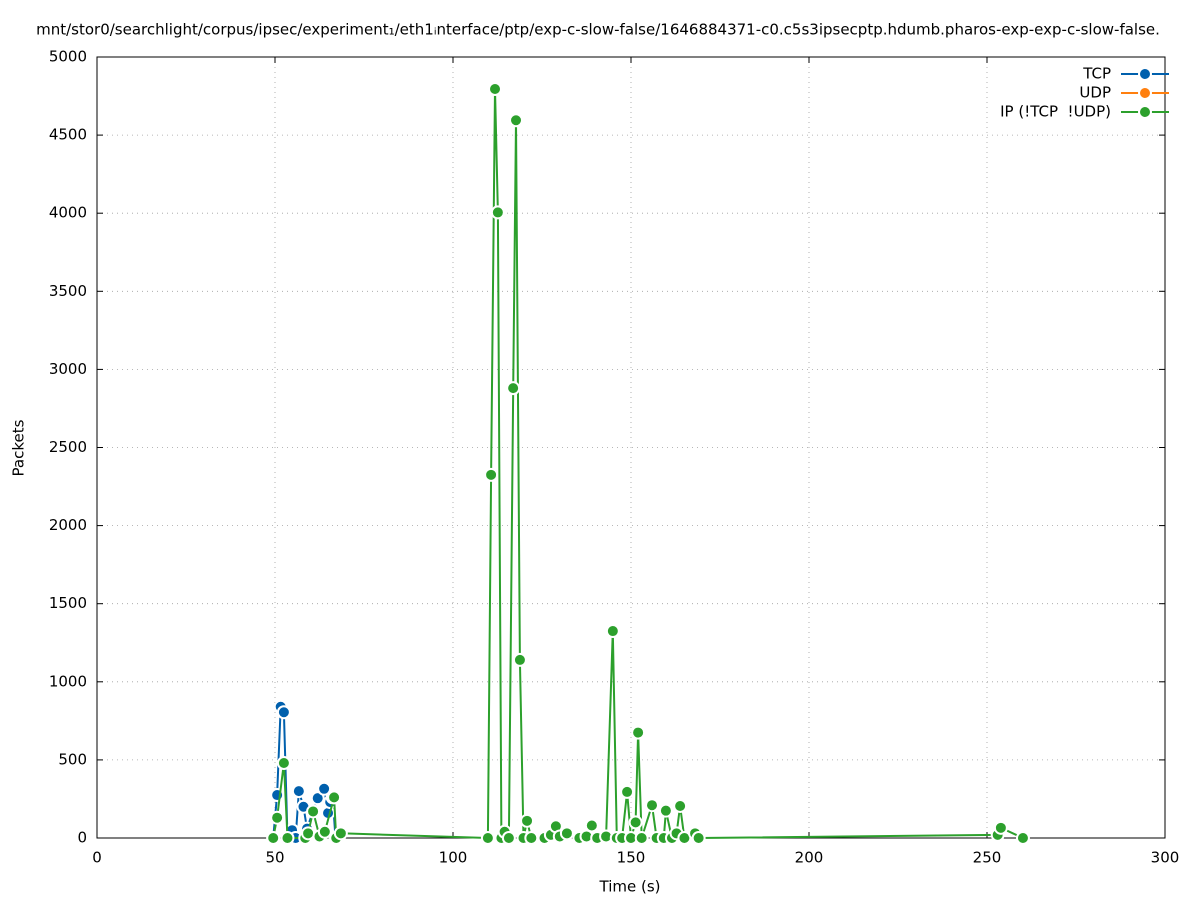 The height and width of the screenshot is (900, 1197). Describe the element at coordinates (1095, 93) in the screenshot. I see `legend-label: UDP` at that location.